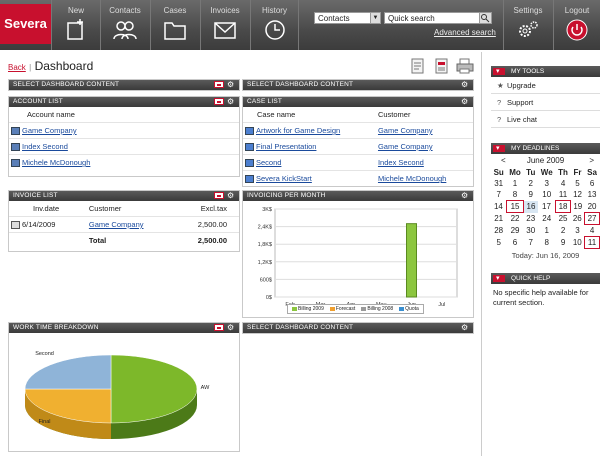  What do you see at coordinates (465, 32) in the screenshot?
I see `advanced-search-link: Advanced search` at bounding box center [465, 32].